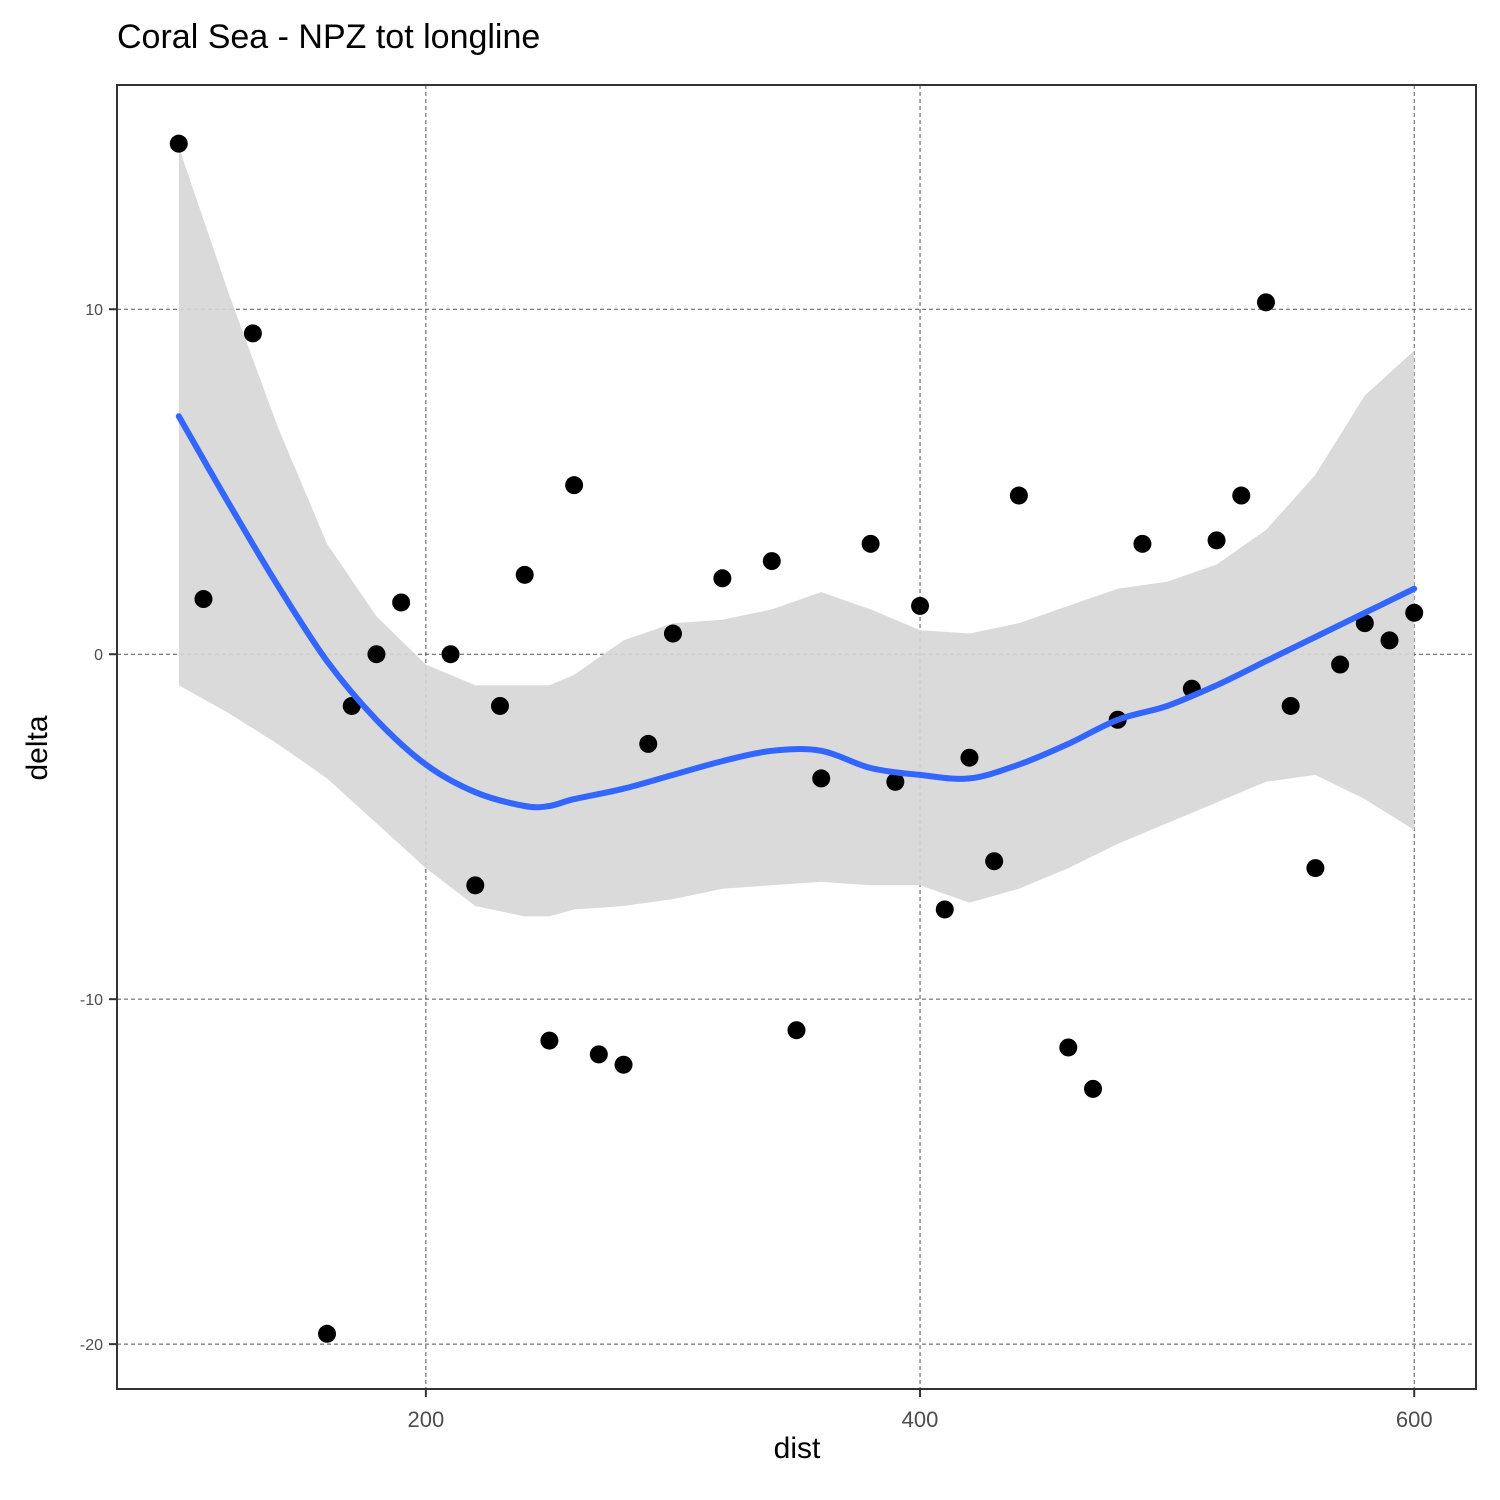 The image size is (1500, 1500). I want to click on y-tick-label: 0, so click(98, 655).